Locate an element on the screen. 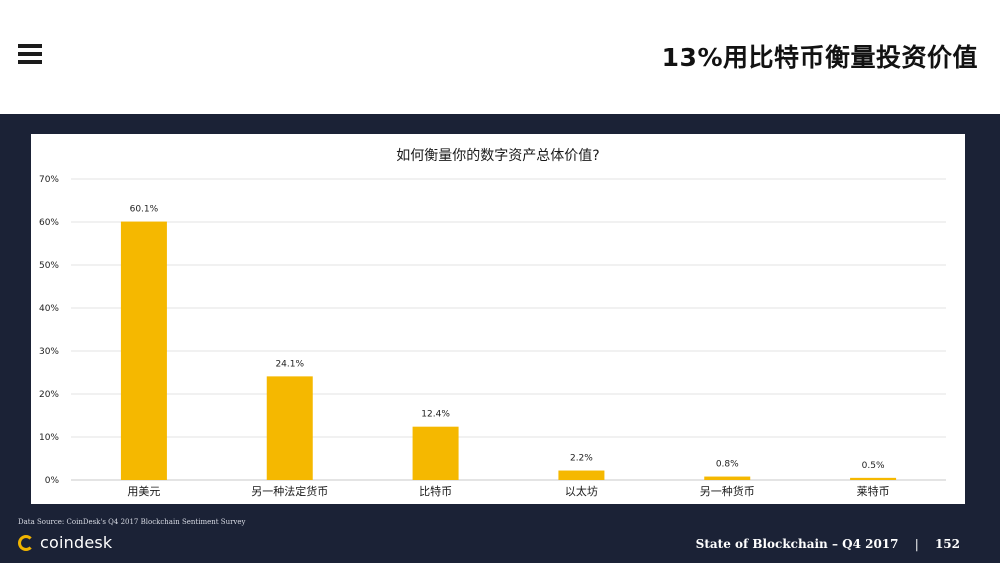 The height and width of the screenshot is (563, 1000). page-number: 152 is located at coordinates (947, 544).